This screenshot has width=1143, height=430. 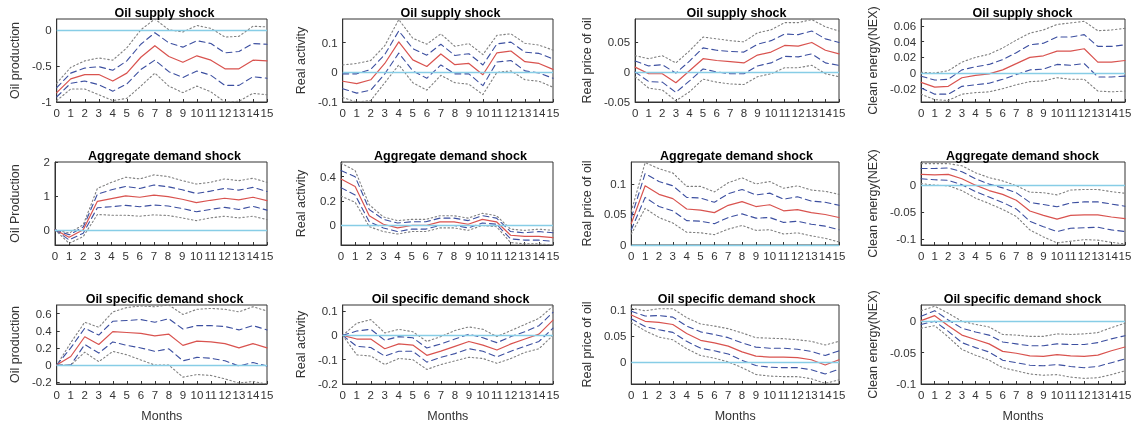 What do you see at coordinates (46, 195) in the screenshot?
I see `y-tick-label: 1` at bounding box center [46, 195].